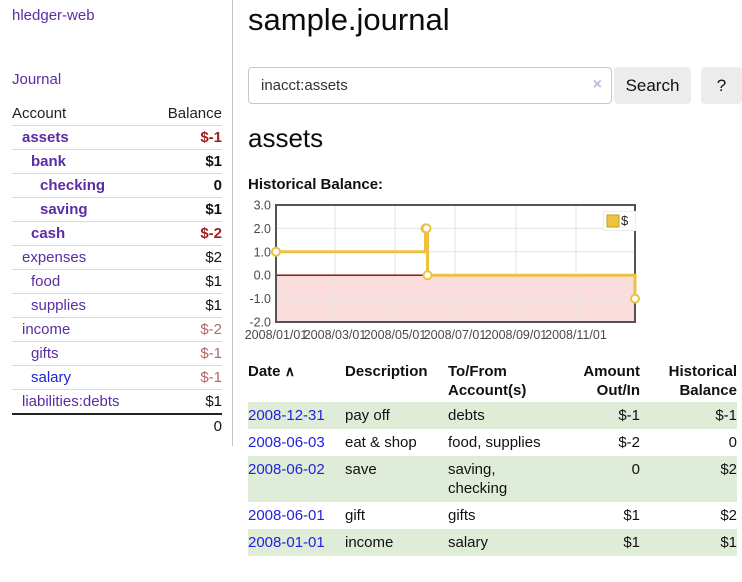 Image resolution: width=742 pixels, height=582 pixels. Describe the element at coordinates (117, 137) in the screenshot. I see `account-row: assets $-1` at that location.